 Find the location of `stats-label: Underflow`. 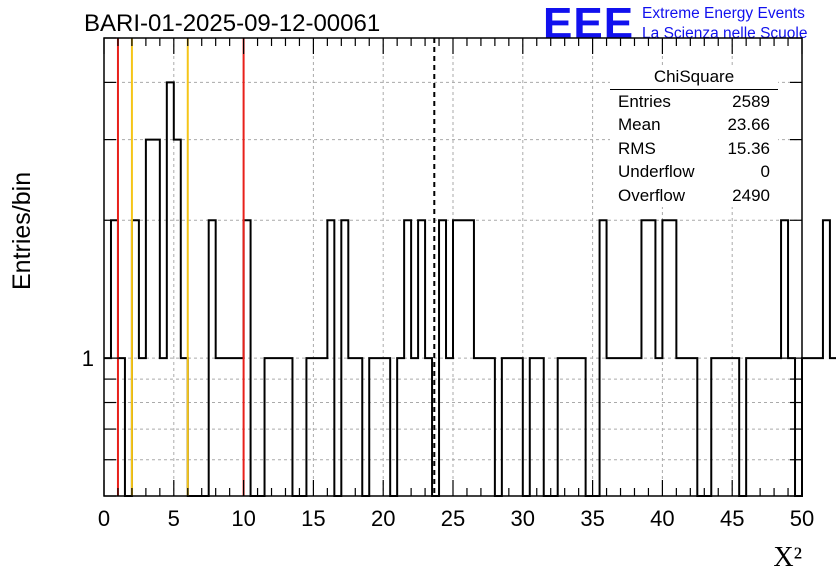

stats-label: Underflow is located at coordinates (656, 172).